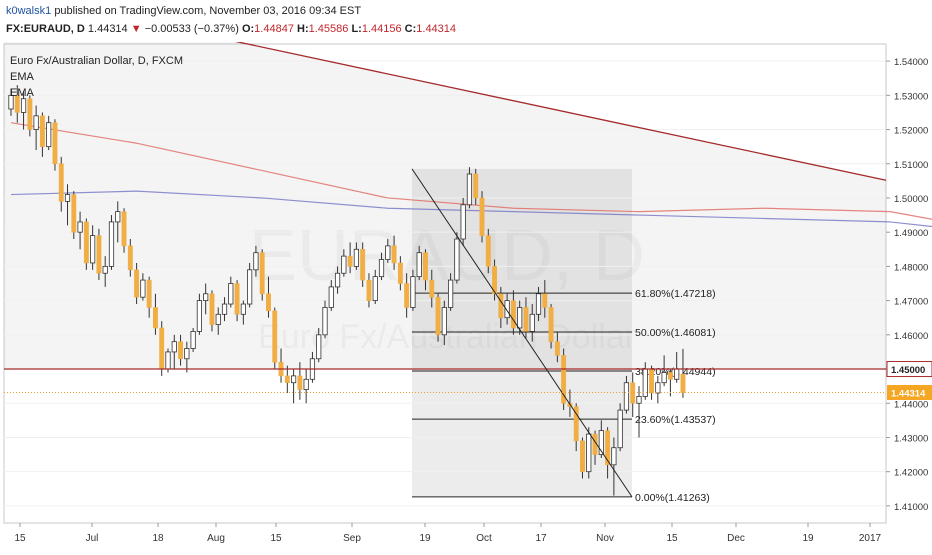 The image size is (932, 555). What do you see at coordinates (736, 538) in the screenshot?
I see `x-tick-label: Dec` at bounding box center [736, 538].